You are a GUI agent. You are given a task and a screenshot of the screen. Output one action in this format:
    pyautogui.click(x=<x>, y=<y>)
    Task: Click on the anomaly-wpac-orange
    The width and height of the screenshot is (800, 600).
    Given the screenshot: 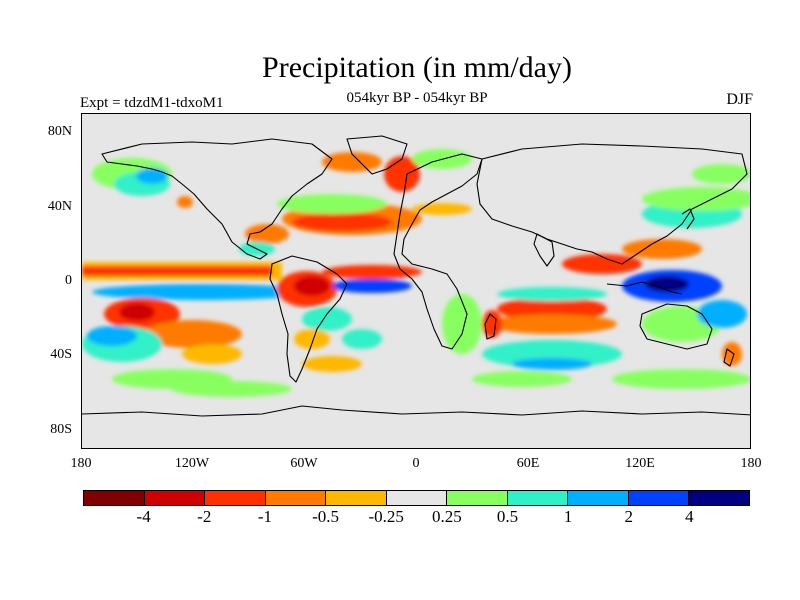 What is the action you would take?
    pyautogui.click(x=662, y=249)
    